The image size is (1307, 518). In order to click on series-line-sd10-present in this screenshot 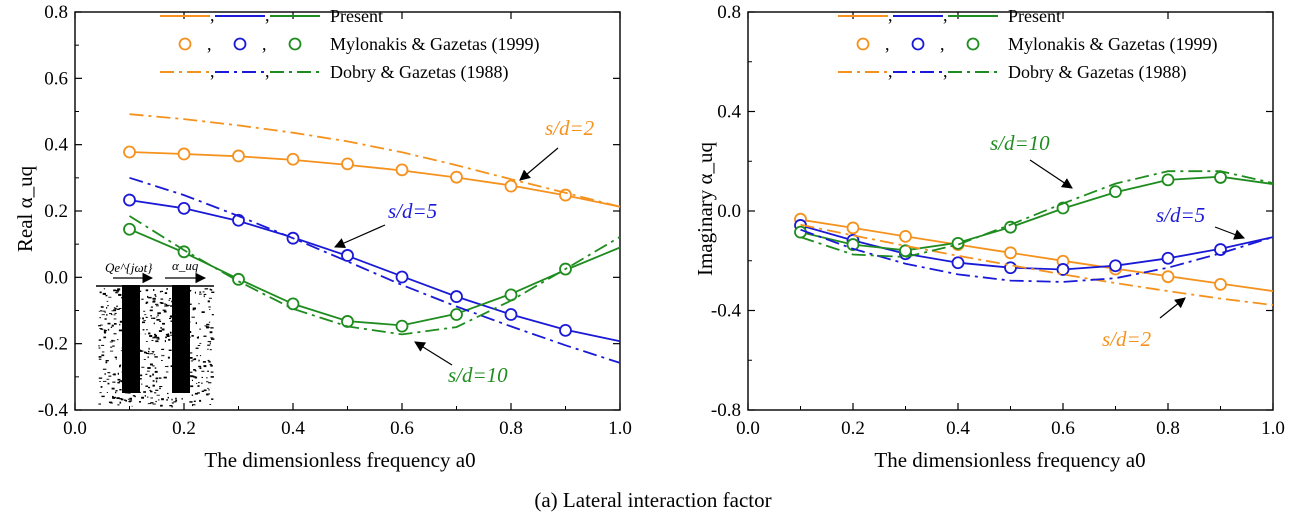, I will do `click(1037, 213)`.